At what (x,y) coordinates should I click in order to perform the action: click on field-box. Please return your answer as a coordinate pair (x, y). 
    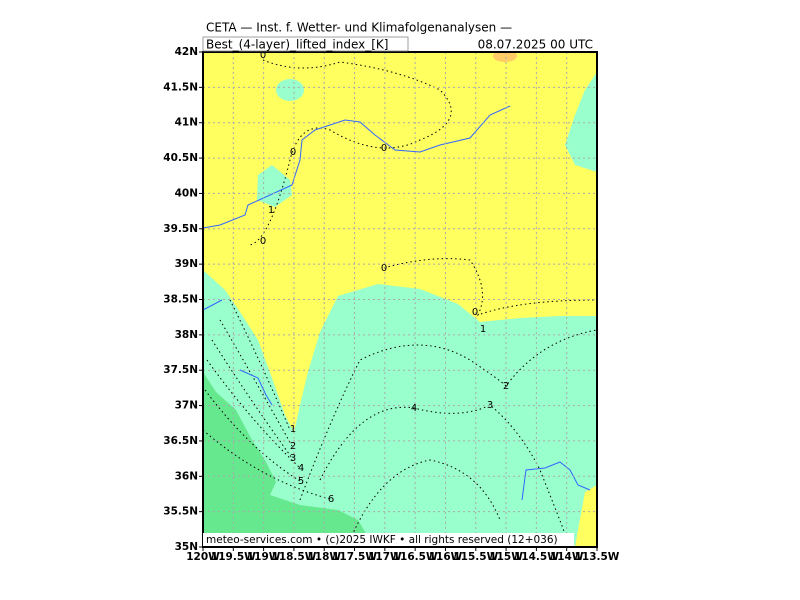
    Looking at the image, I should click on (305, 44).